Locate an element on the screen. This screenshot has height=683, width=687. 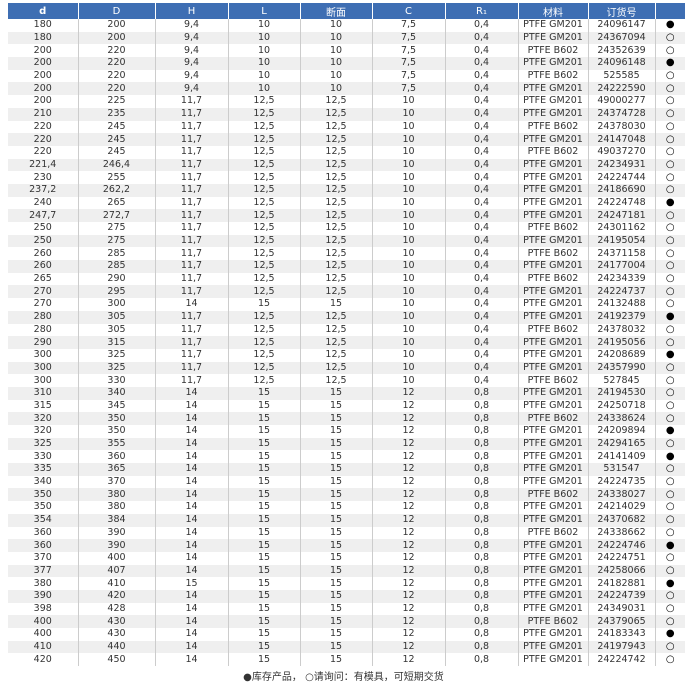
cell: 24234339 is located at coordinates (622, 279).